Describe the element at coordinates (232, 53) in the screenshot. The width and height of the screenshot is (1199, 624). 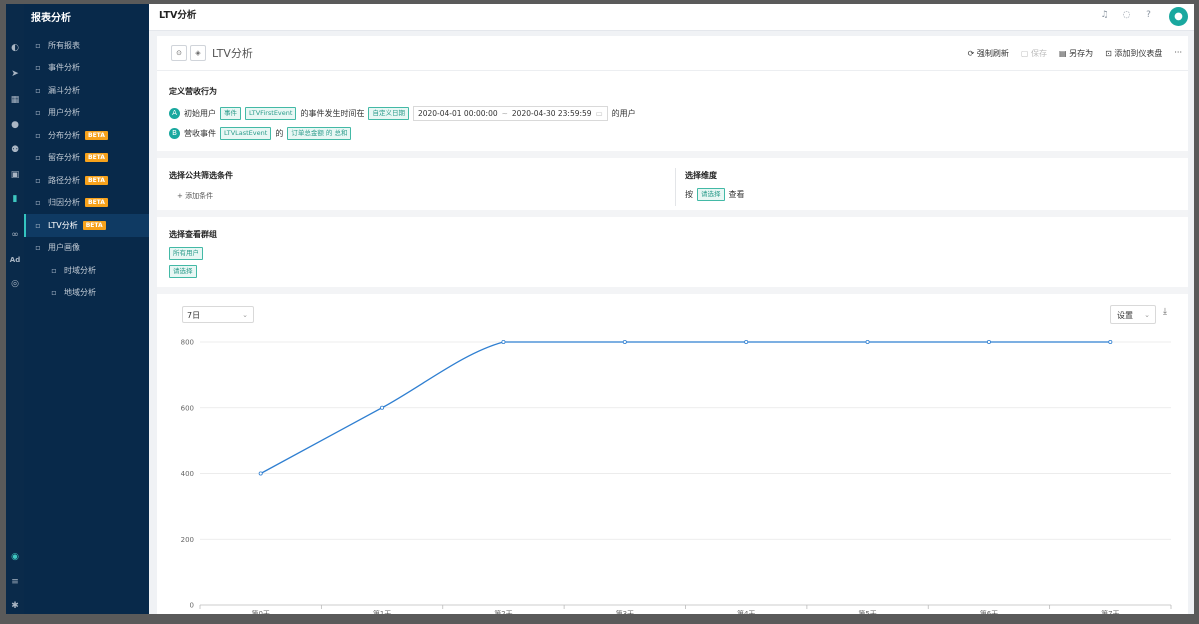
I see `report-title: LTV分析` at that location.